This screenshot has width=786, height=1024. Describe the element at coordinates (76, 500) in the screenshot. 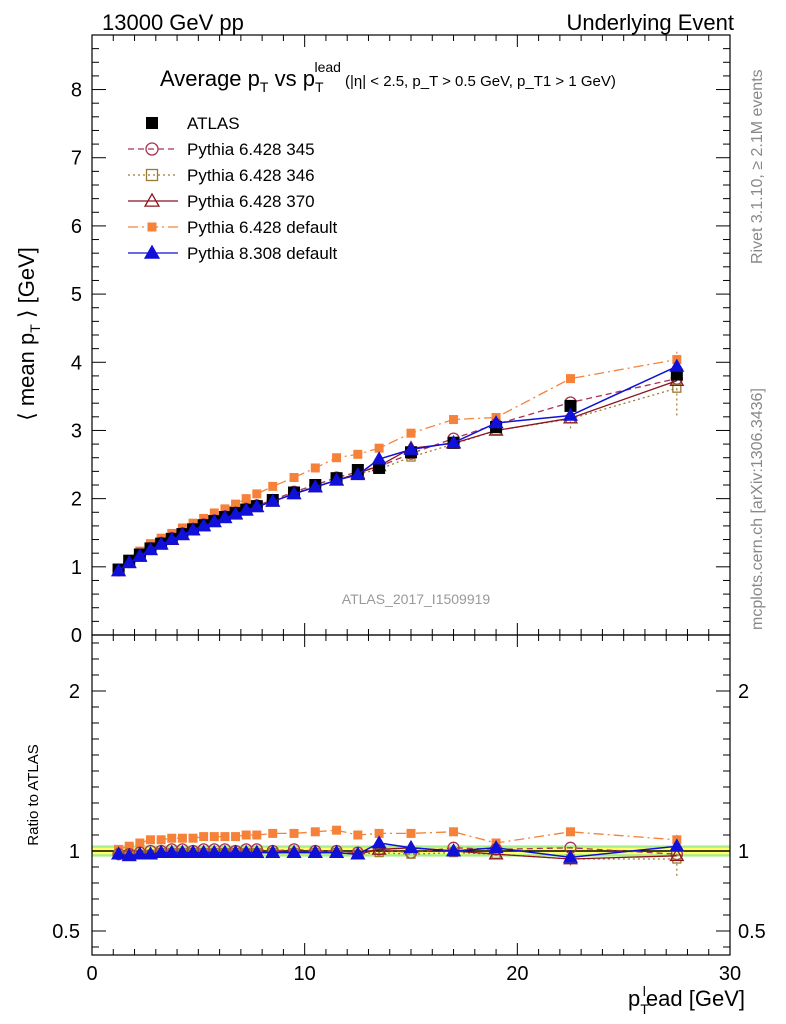

I see `y-tick-label: 2` at that location.